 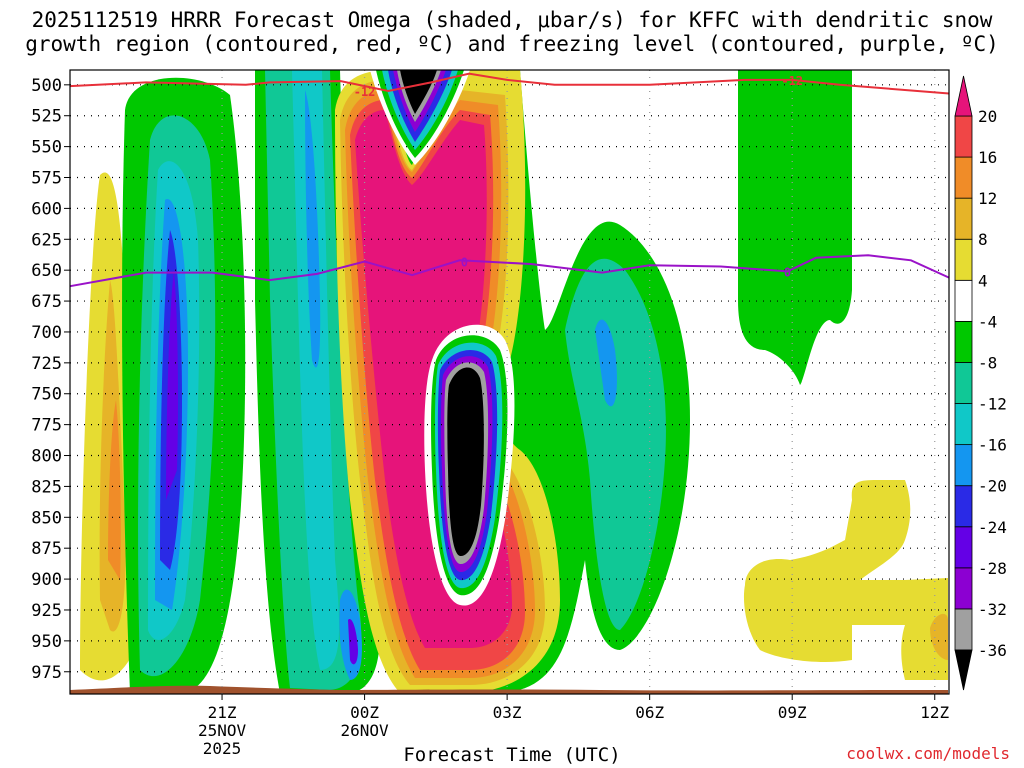 I want to click on colorbar-label: -12, so click(x=992, y=404).